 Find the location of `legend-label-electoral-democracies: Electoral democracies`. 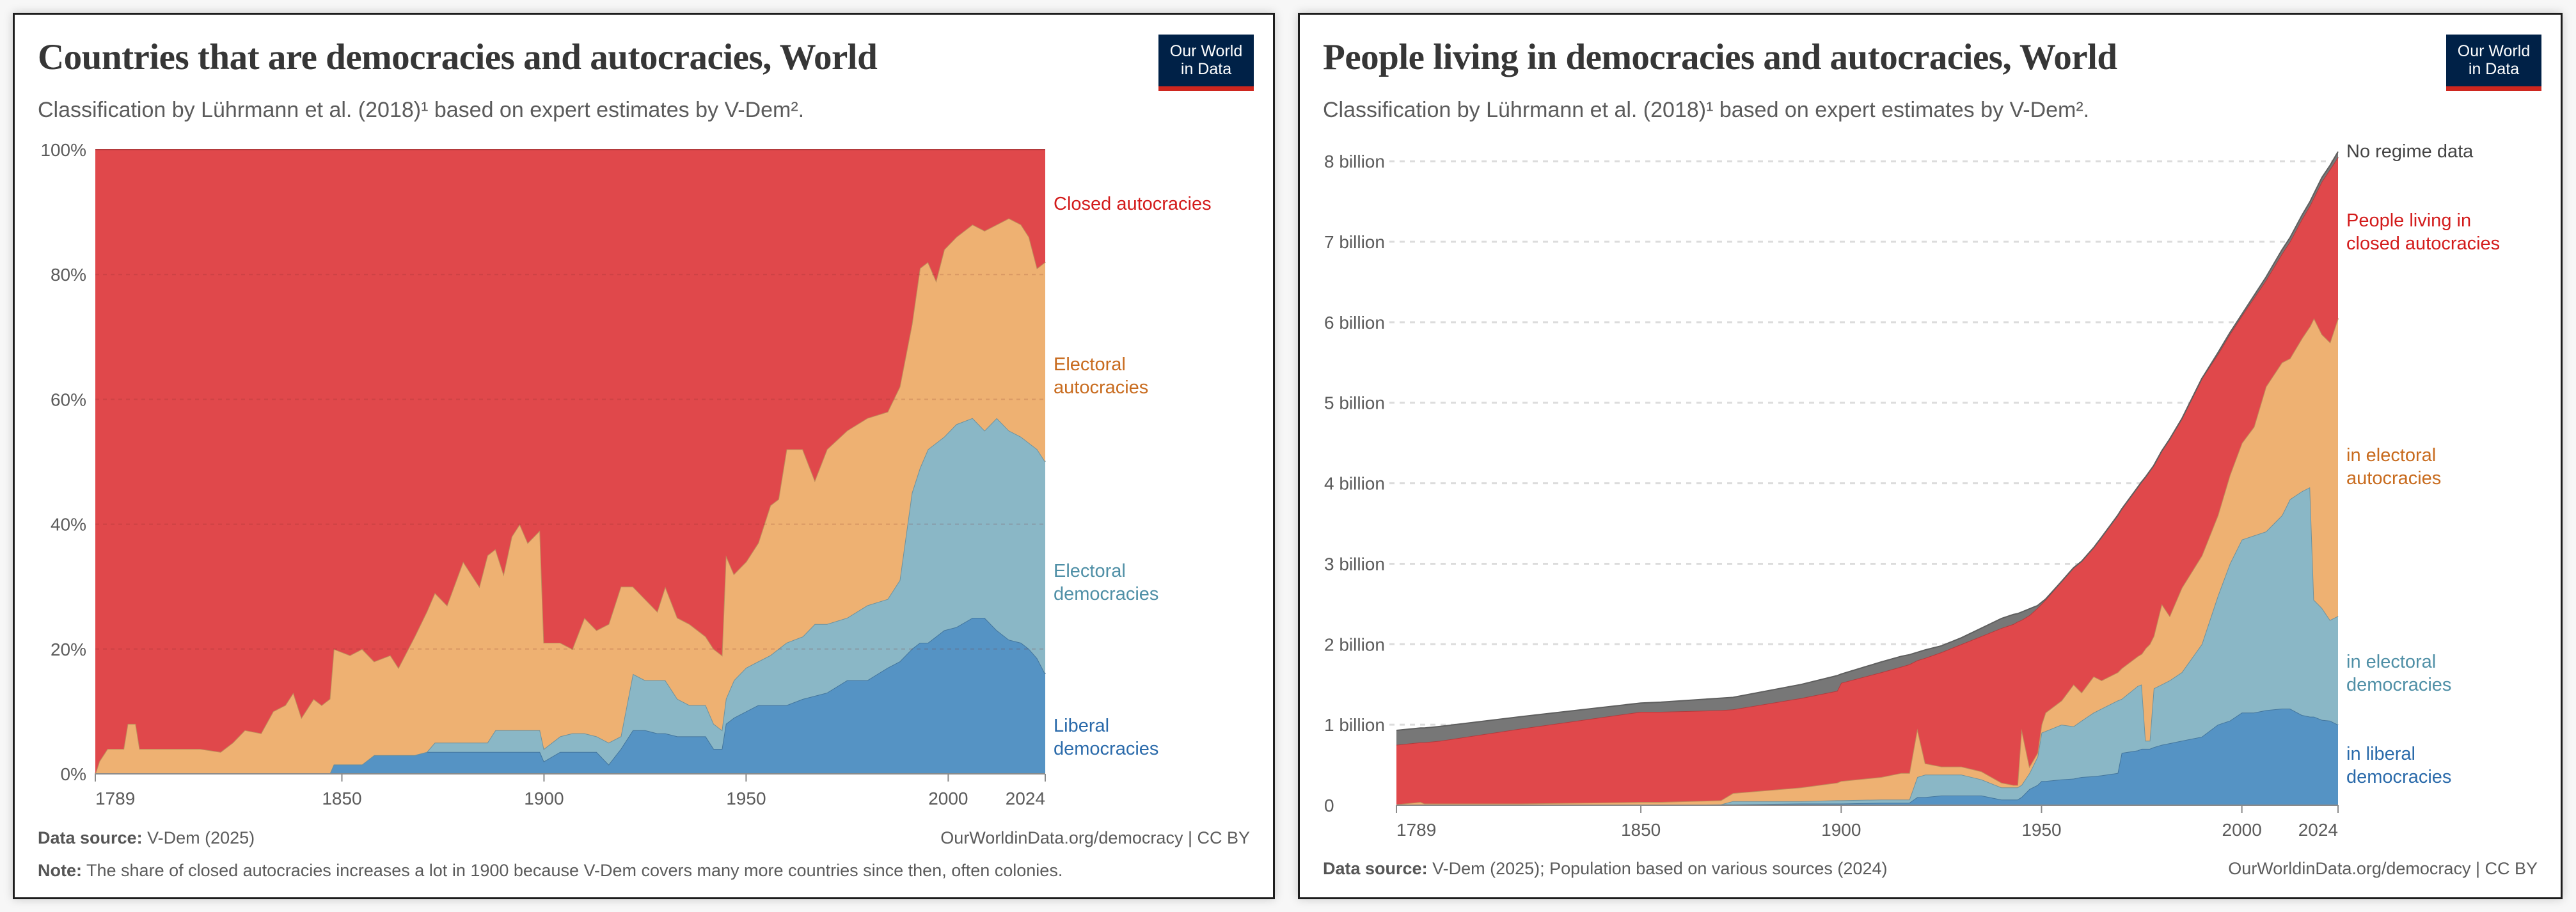

legend-label-electoral-democracies: Electoral democracies is located at coordinates (1106, 582).